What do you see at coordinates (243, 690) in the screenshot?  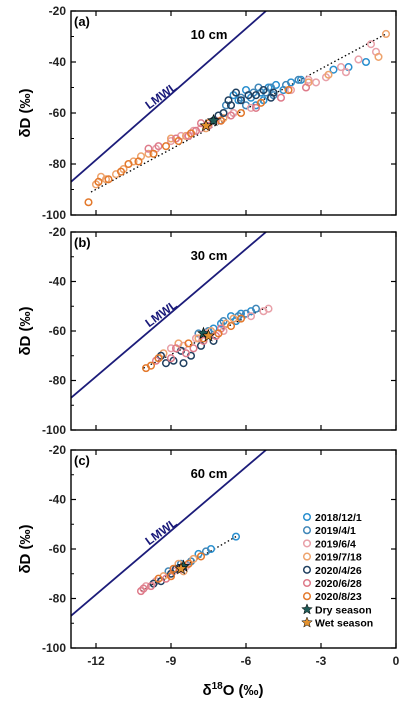 I see `x-axis-title-rest: O (‰)` at bounding box center [243, 690].